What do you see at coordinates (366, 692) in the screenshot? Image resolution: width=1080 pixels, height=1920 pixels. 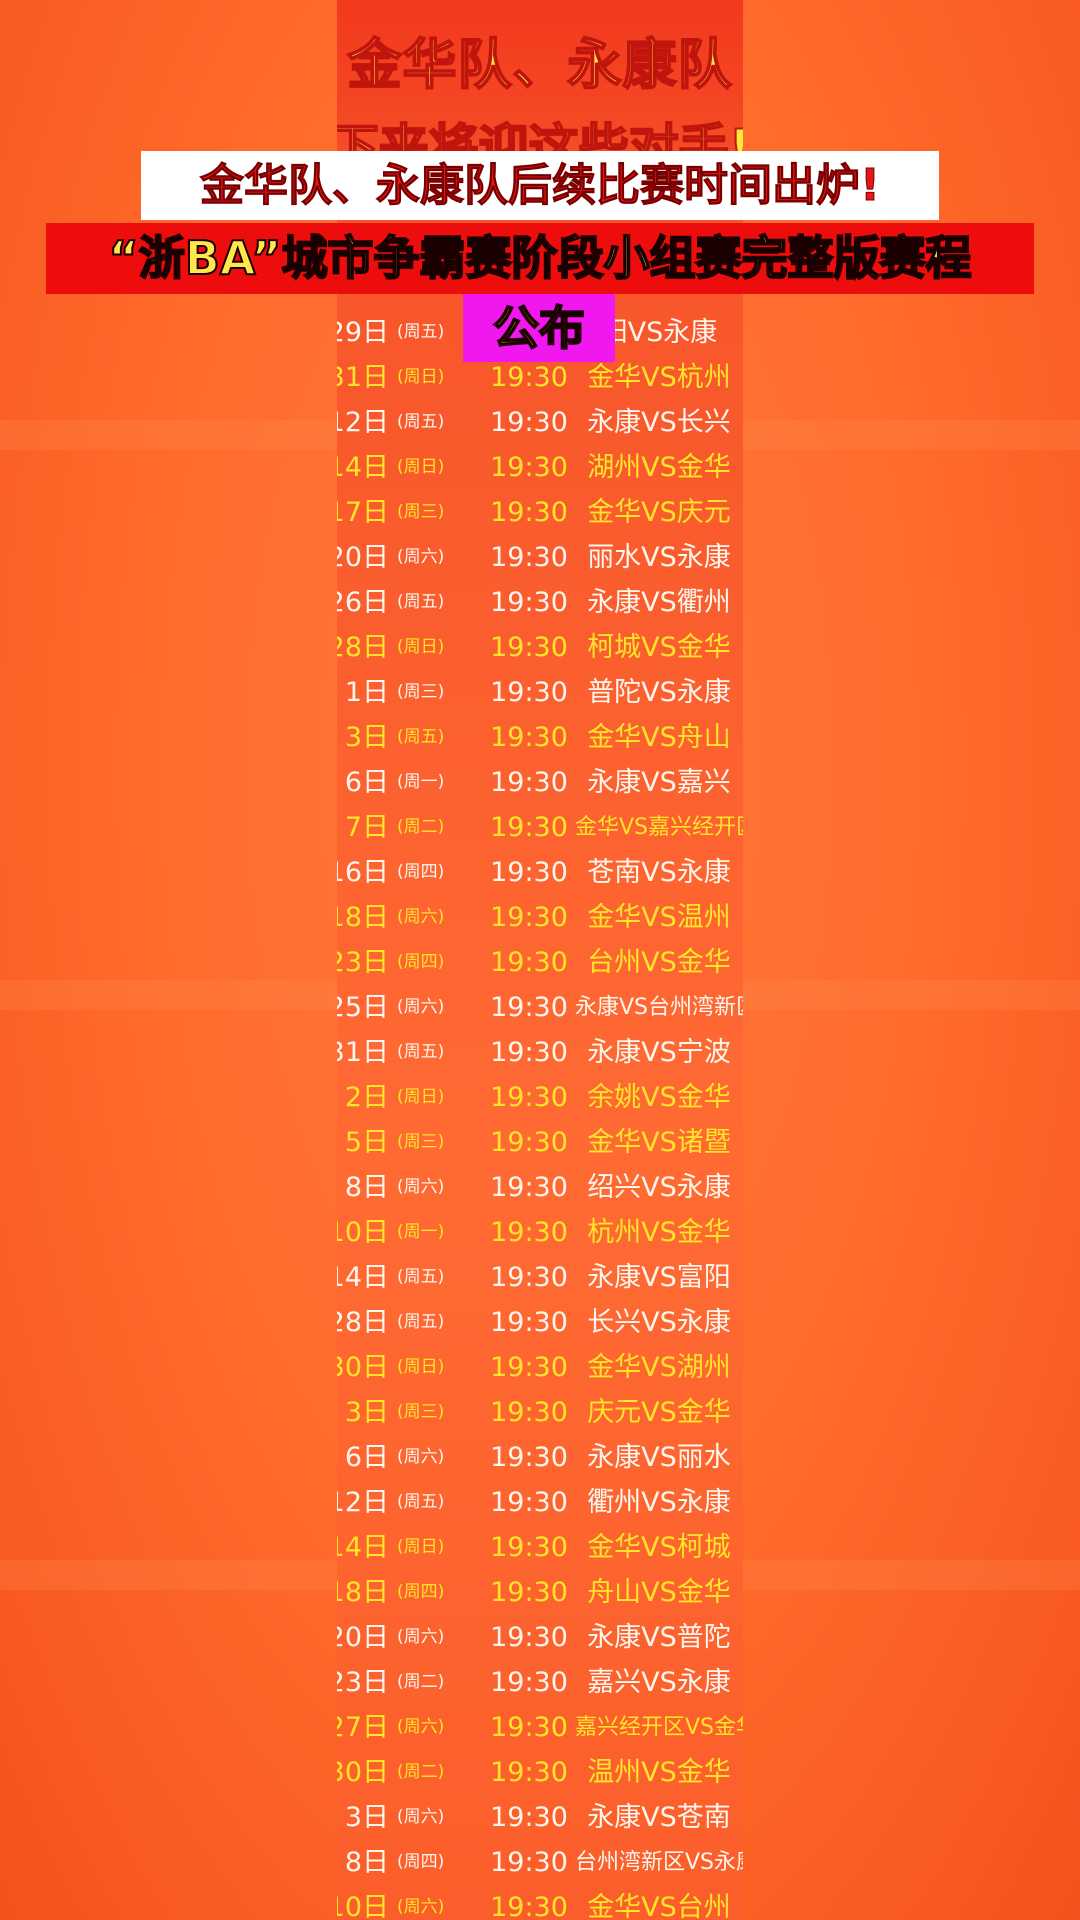 I see `date: 1日` at bounding box center [366, 692].